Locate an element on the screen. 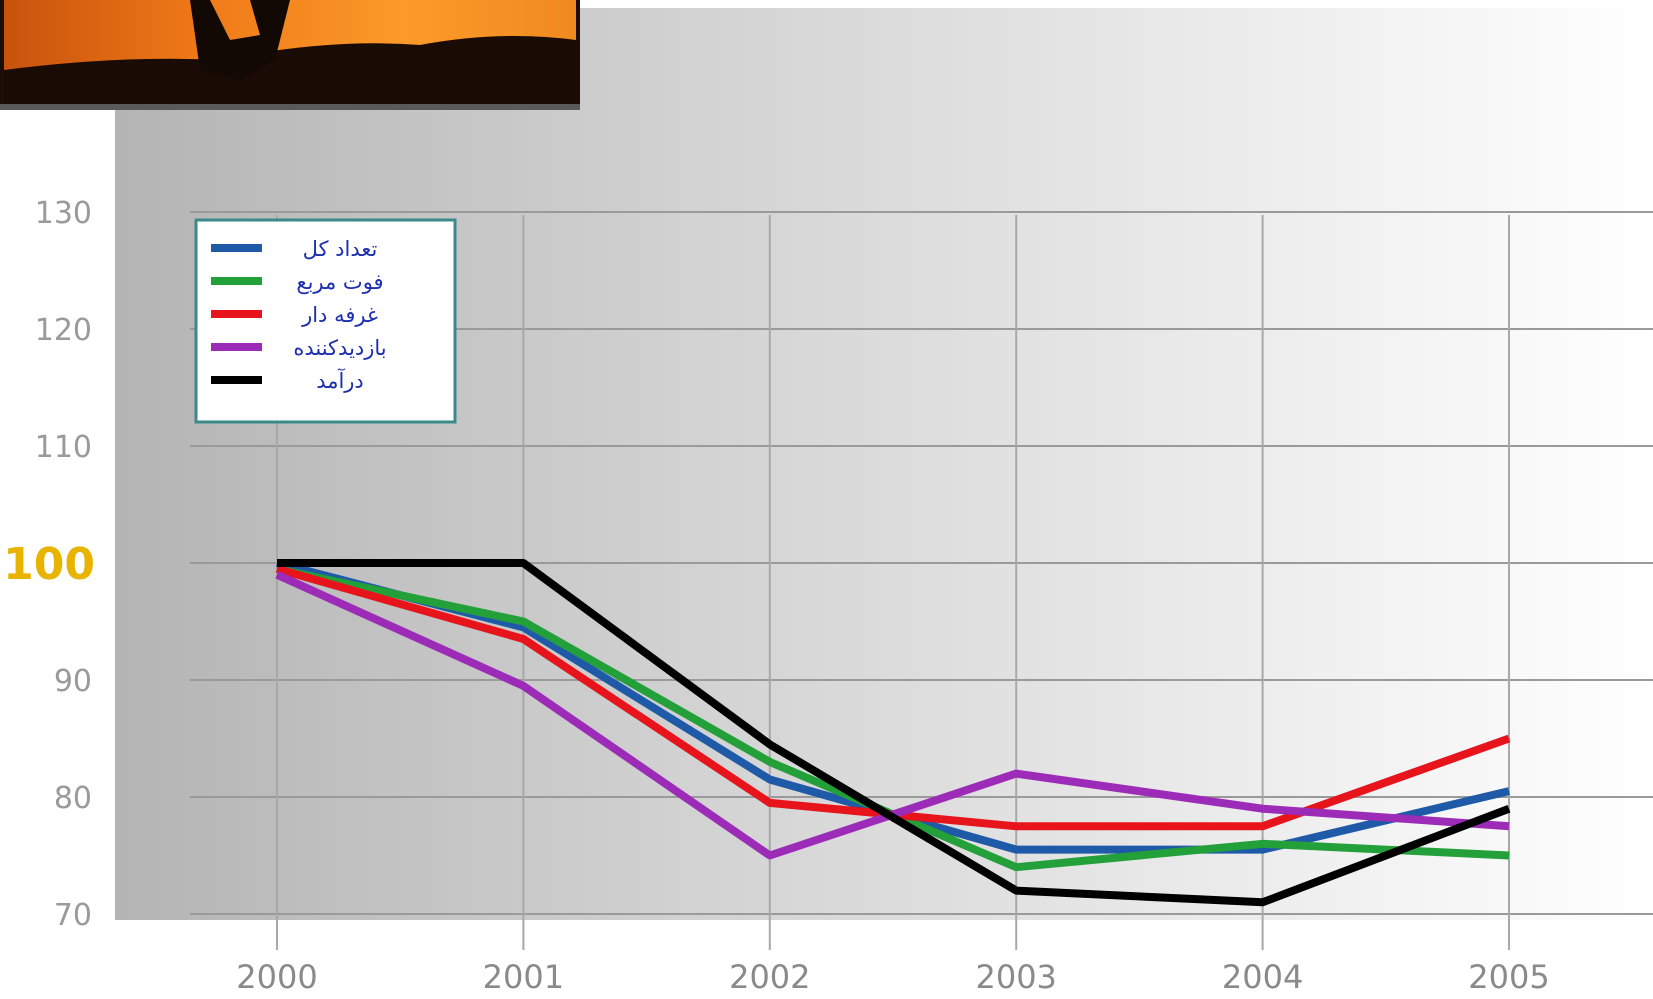 This screenshot has width=1653, height=999. y-axis-ticks: 130 120 110 100 90 80 70 is located at coordinates (49, 564).